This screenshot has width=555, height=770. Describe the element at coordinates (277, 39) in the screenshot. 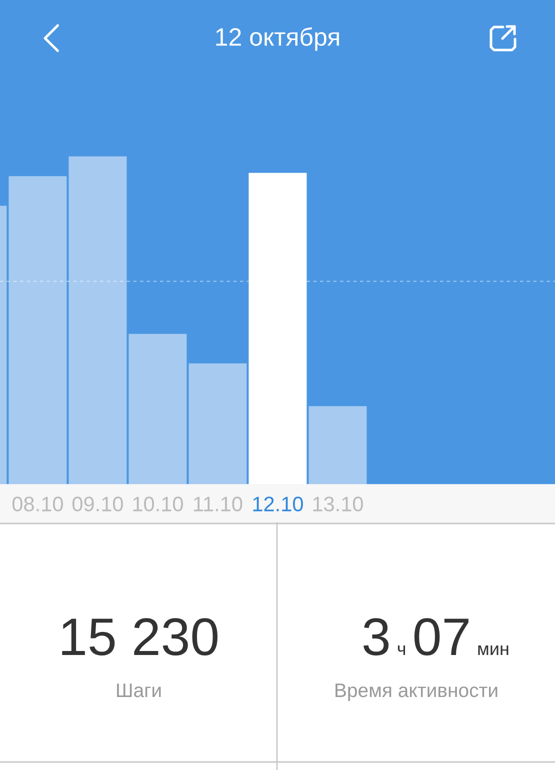

I see `chart-title: 12 октября` at that location.